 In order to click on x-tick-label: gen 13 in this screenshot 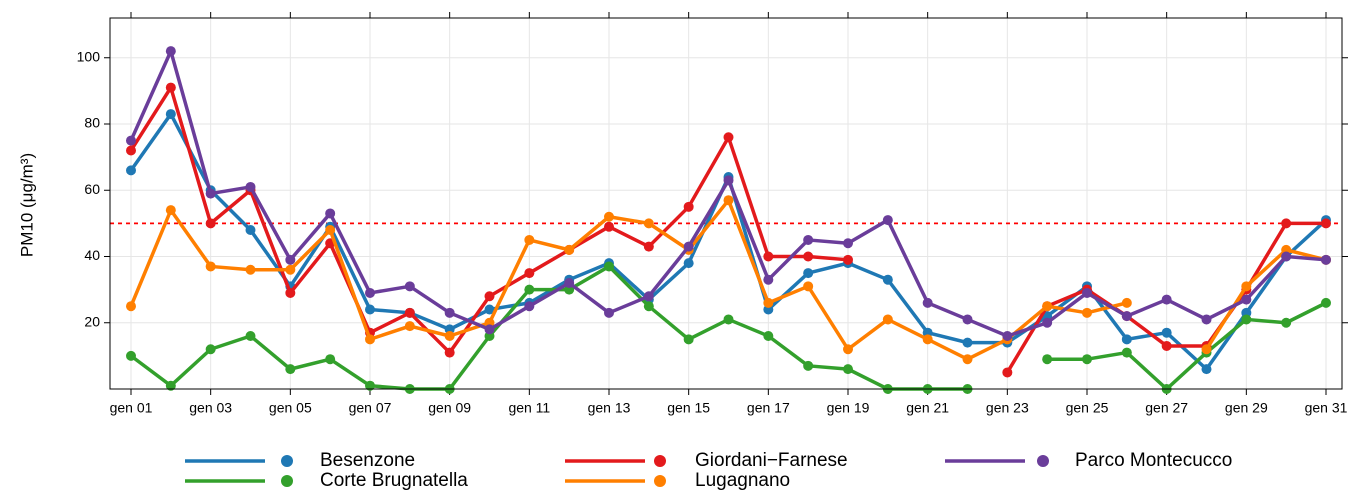, I will do `click(609, 408)`.